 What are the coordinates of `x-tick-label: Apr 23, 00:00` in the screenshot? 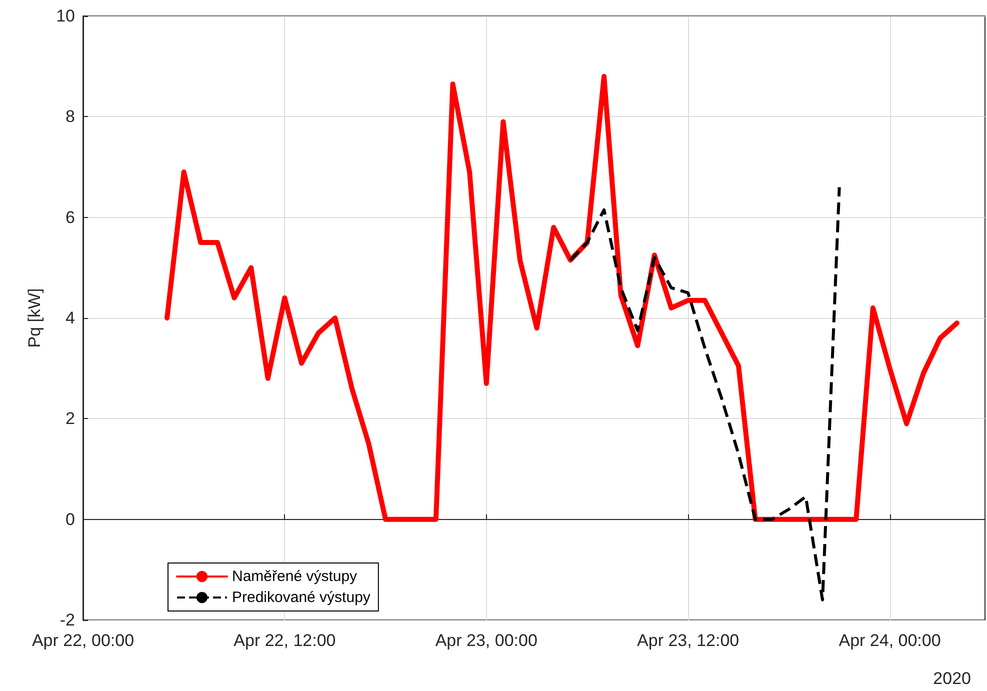 It's located at (486, 640).